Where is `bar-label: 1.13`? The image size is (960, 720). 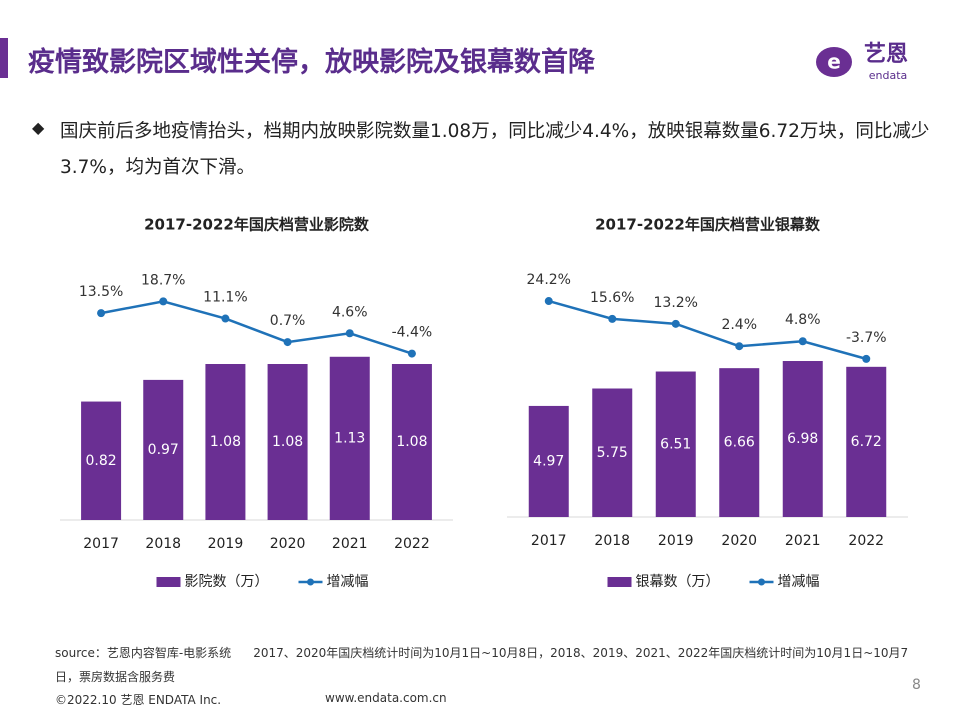
bar-label: 1.13 is located at coordinates (349, 438).